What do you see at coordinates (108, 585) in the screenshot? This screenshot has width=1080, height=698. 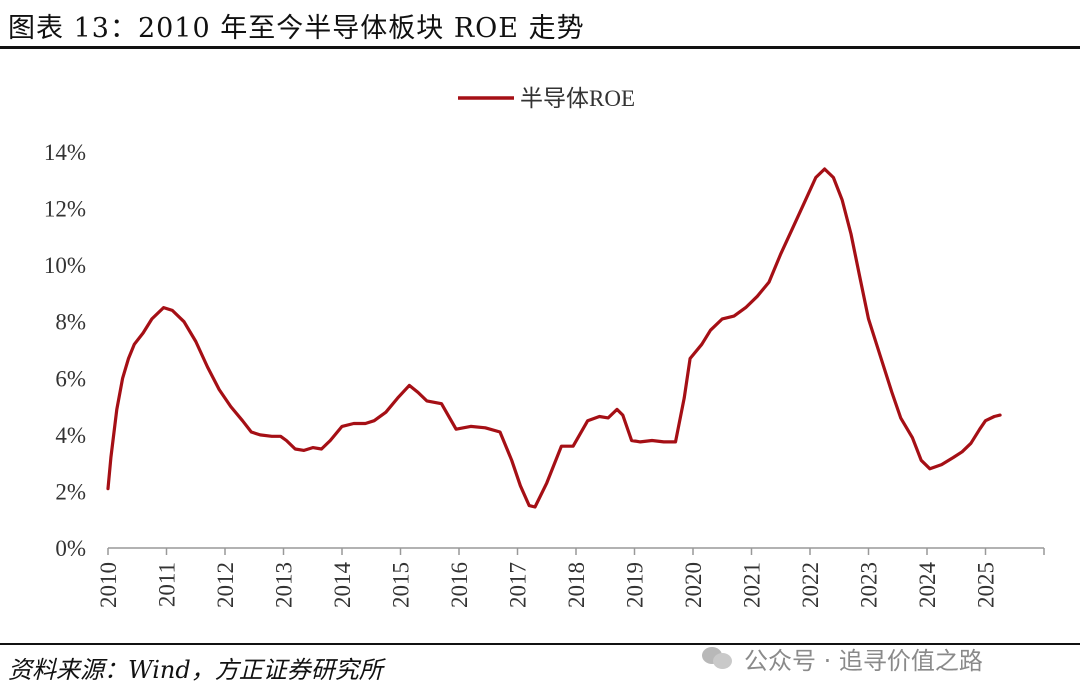 I see `x-tick-label: 2010` at bounding box center [108, 585].